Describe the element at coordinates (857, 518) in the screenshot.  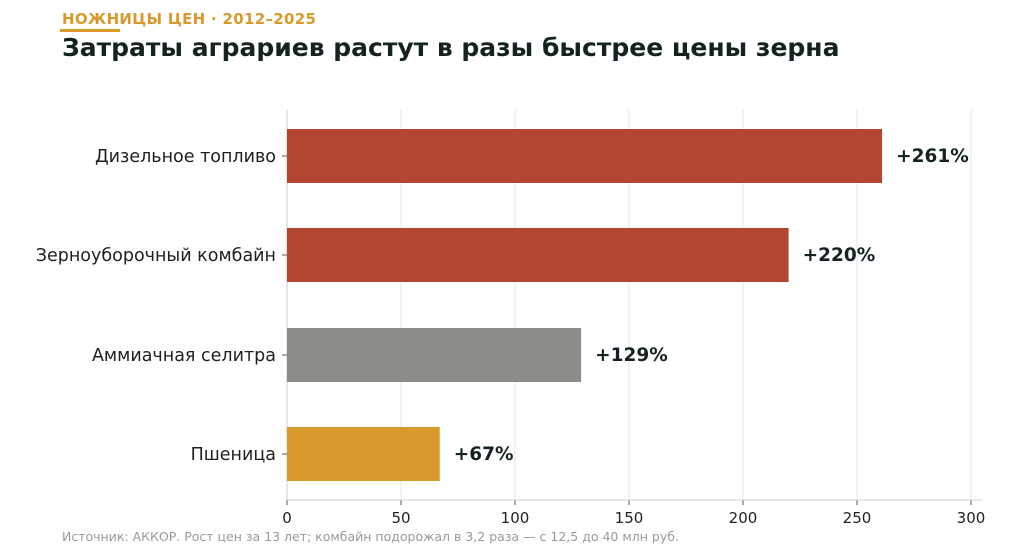
I see `x-tick-label: 250` at that location.